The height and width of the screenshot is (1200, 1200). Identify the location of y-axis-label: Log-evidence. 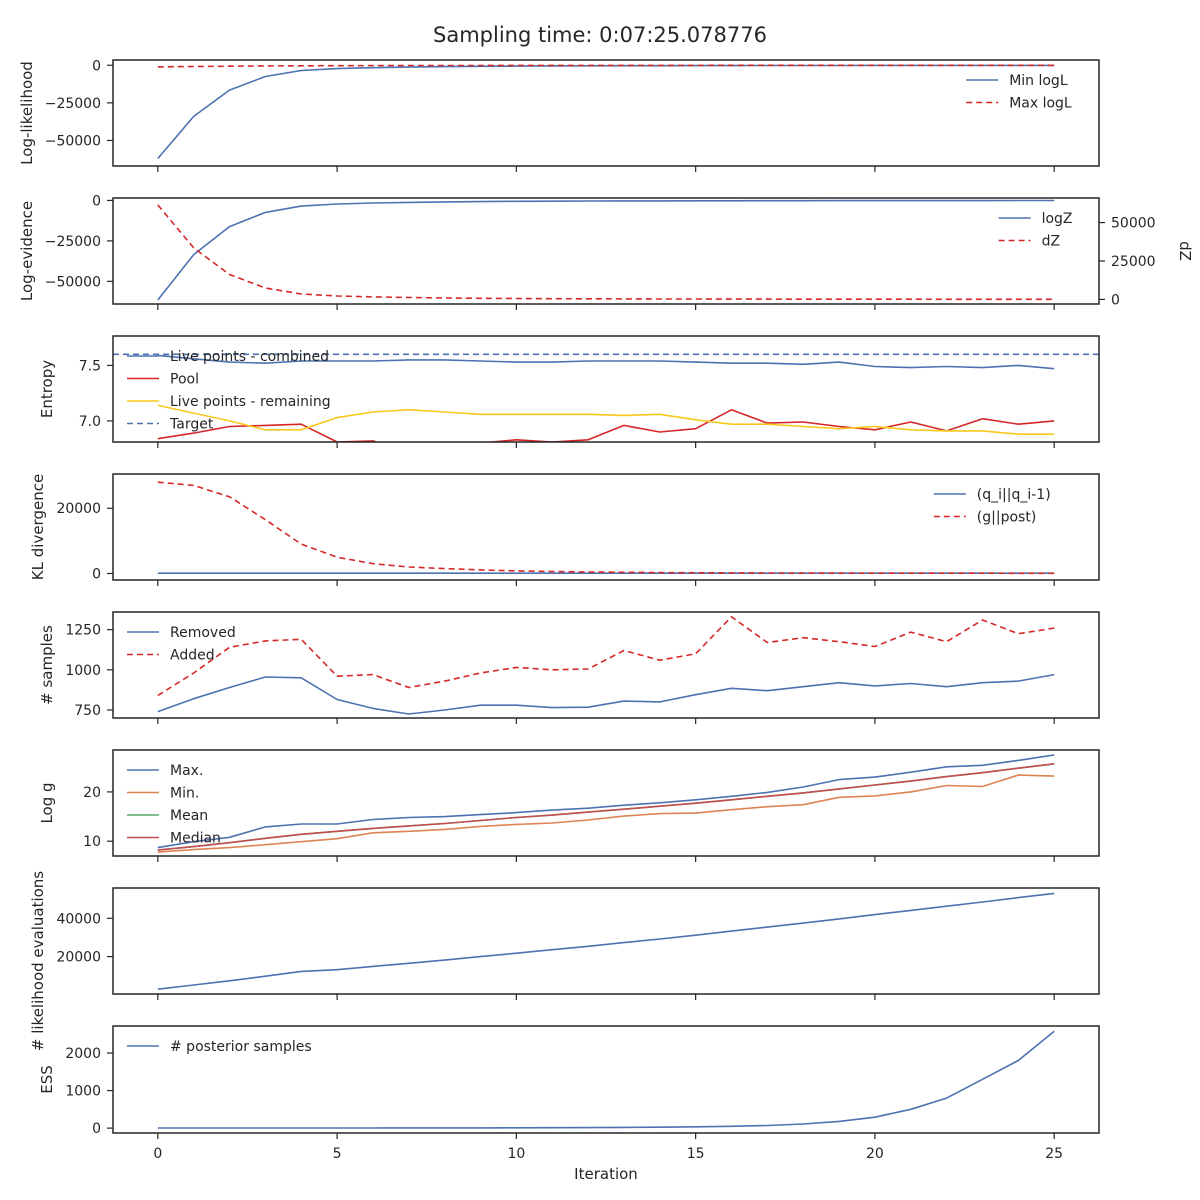
(27, 251).